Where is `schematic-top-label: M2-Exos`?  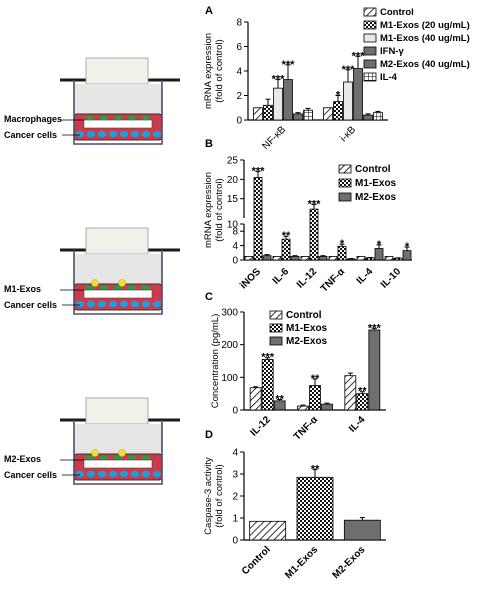
schematic-top-label: M2-Exos is located at coordinates (22, 459).